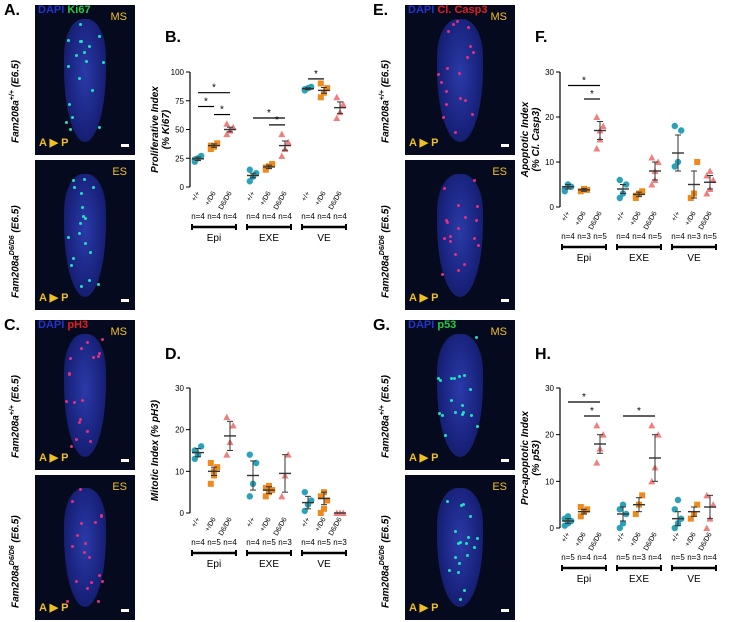  I want to click on group-label: VE, so click(324, 564).